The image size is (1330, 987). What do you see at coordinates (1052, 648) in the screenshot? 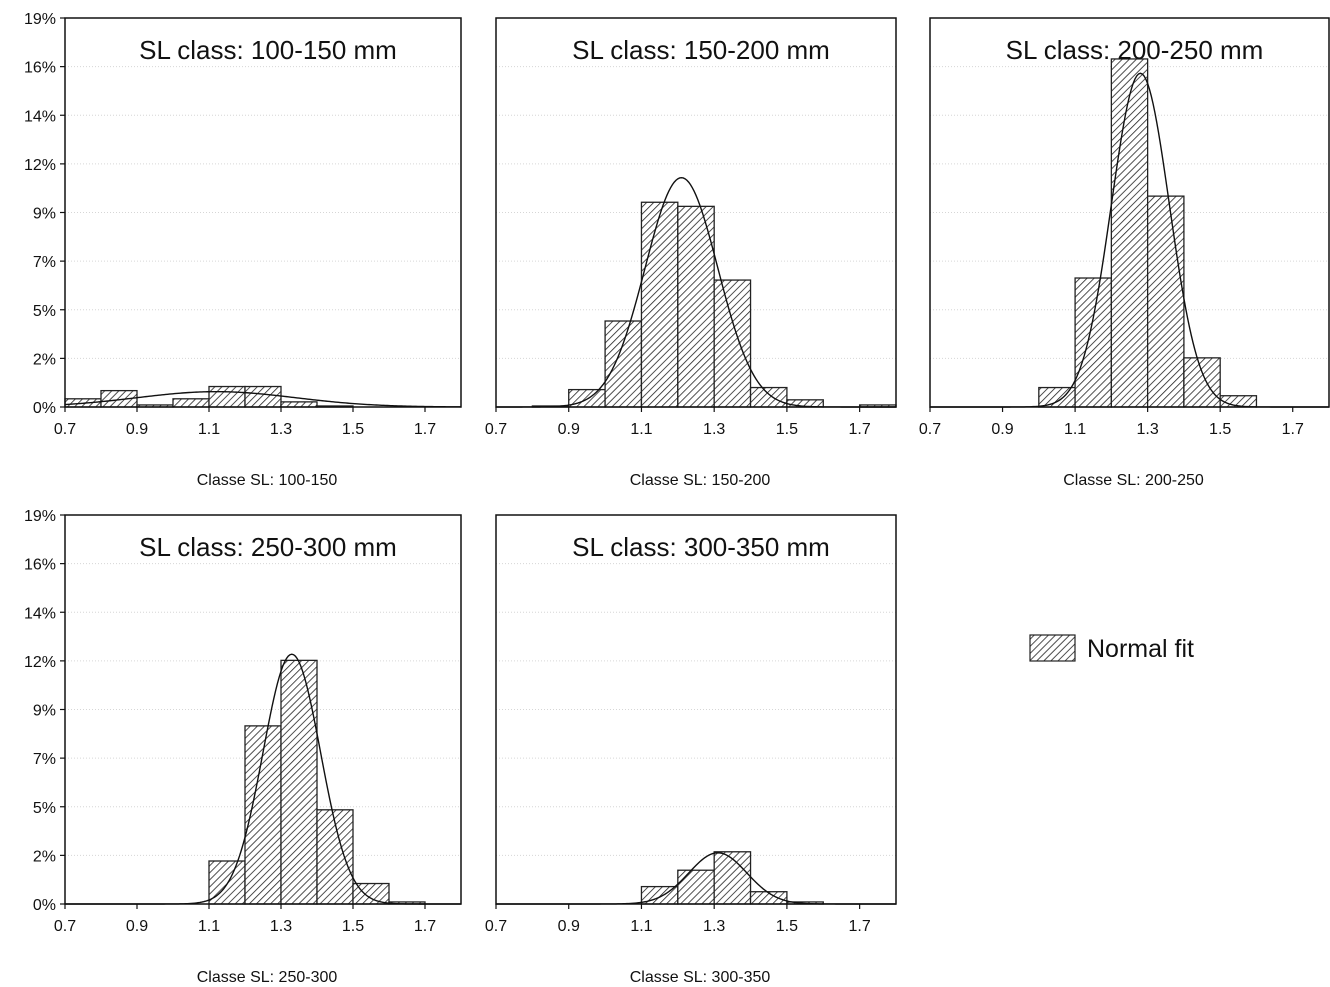
I see `legend-swatch` at bounding box center [1052, 648].